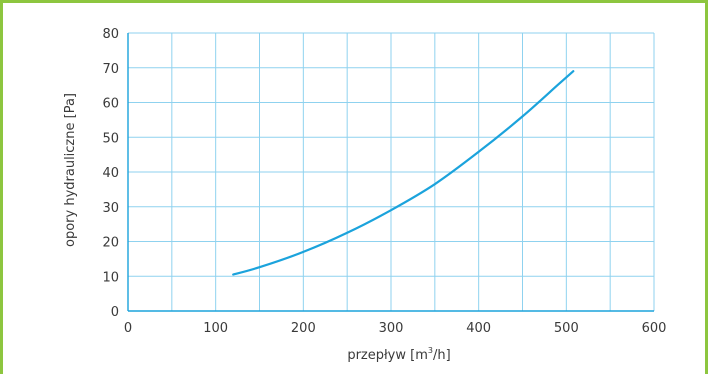 The width and height of the screenshot is (708, 377). Describe the element at coordinates (110, 34) in the screenshot. I see `y-tick-label: 80` at that location.